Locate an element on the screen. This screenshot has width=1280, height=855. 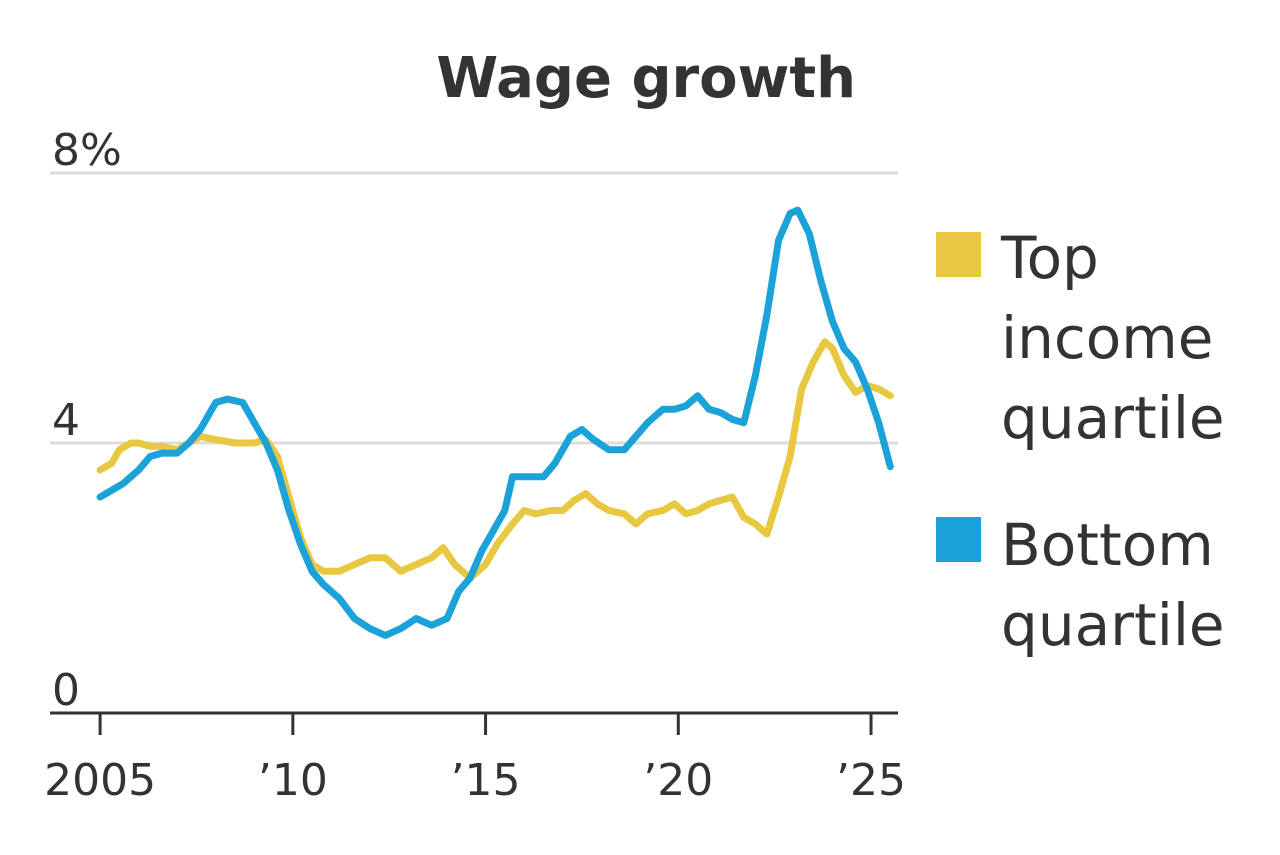
y-tick-label: 8% is located at coordinates (87, 150).